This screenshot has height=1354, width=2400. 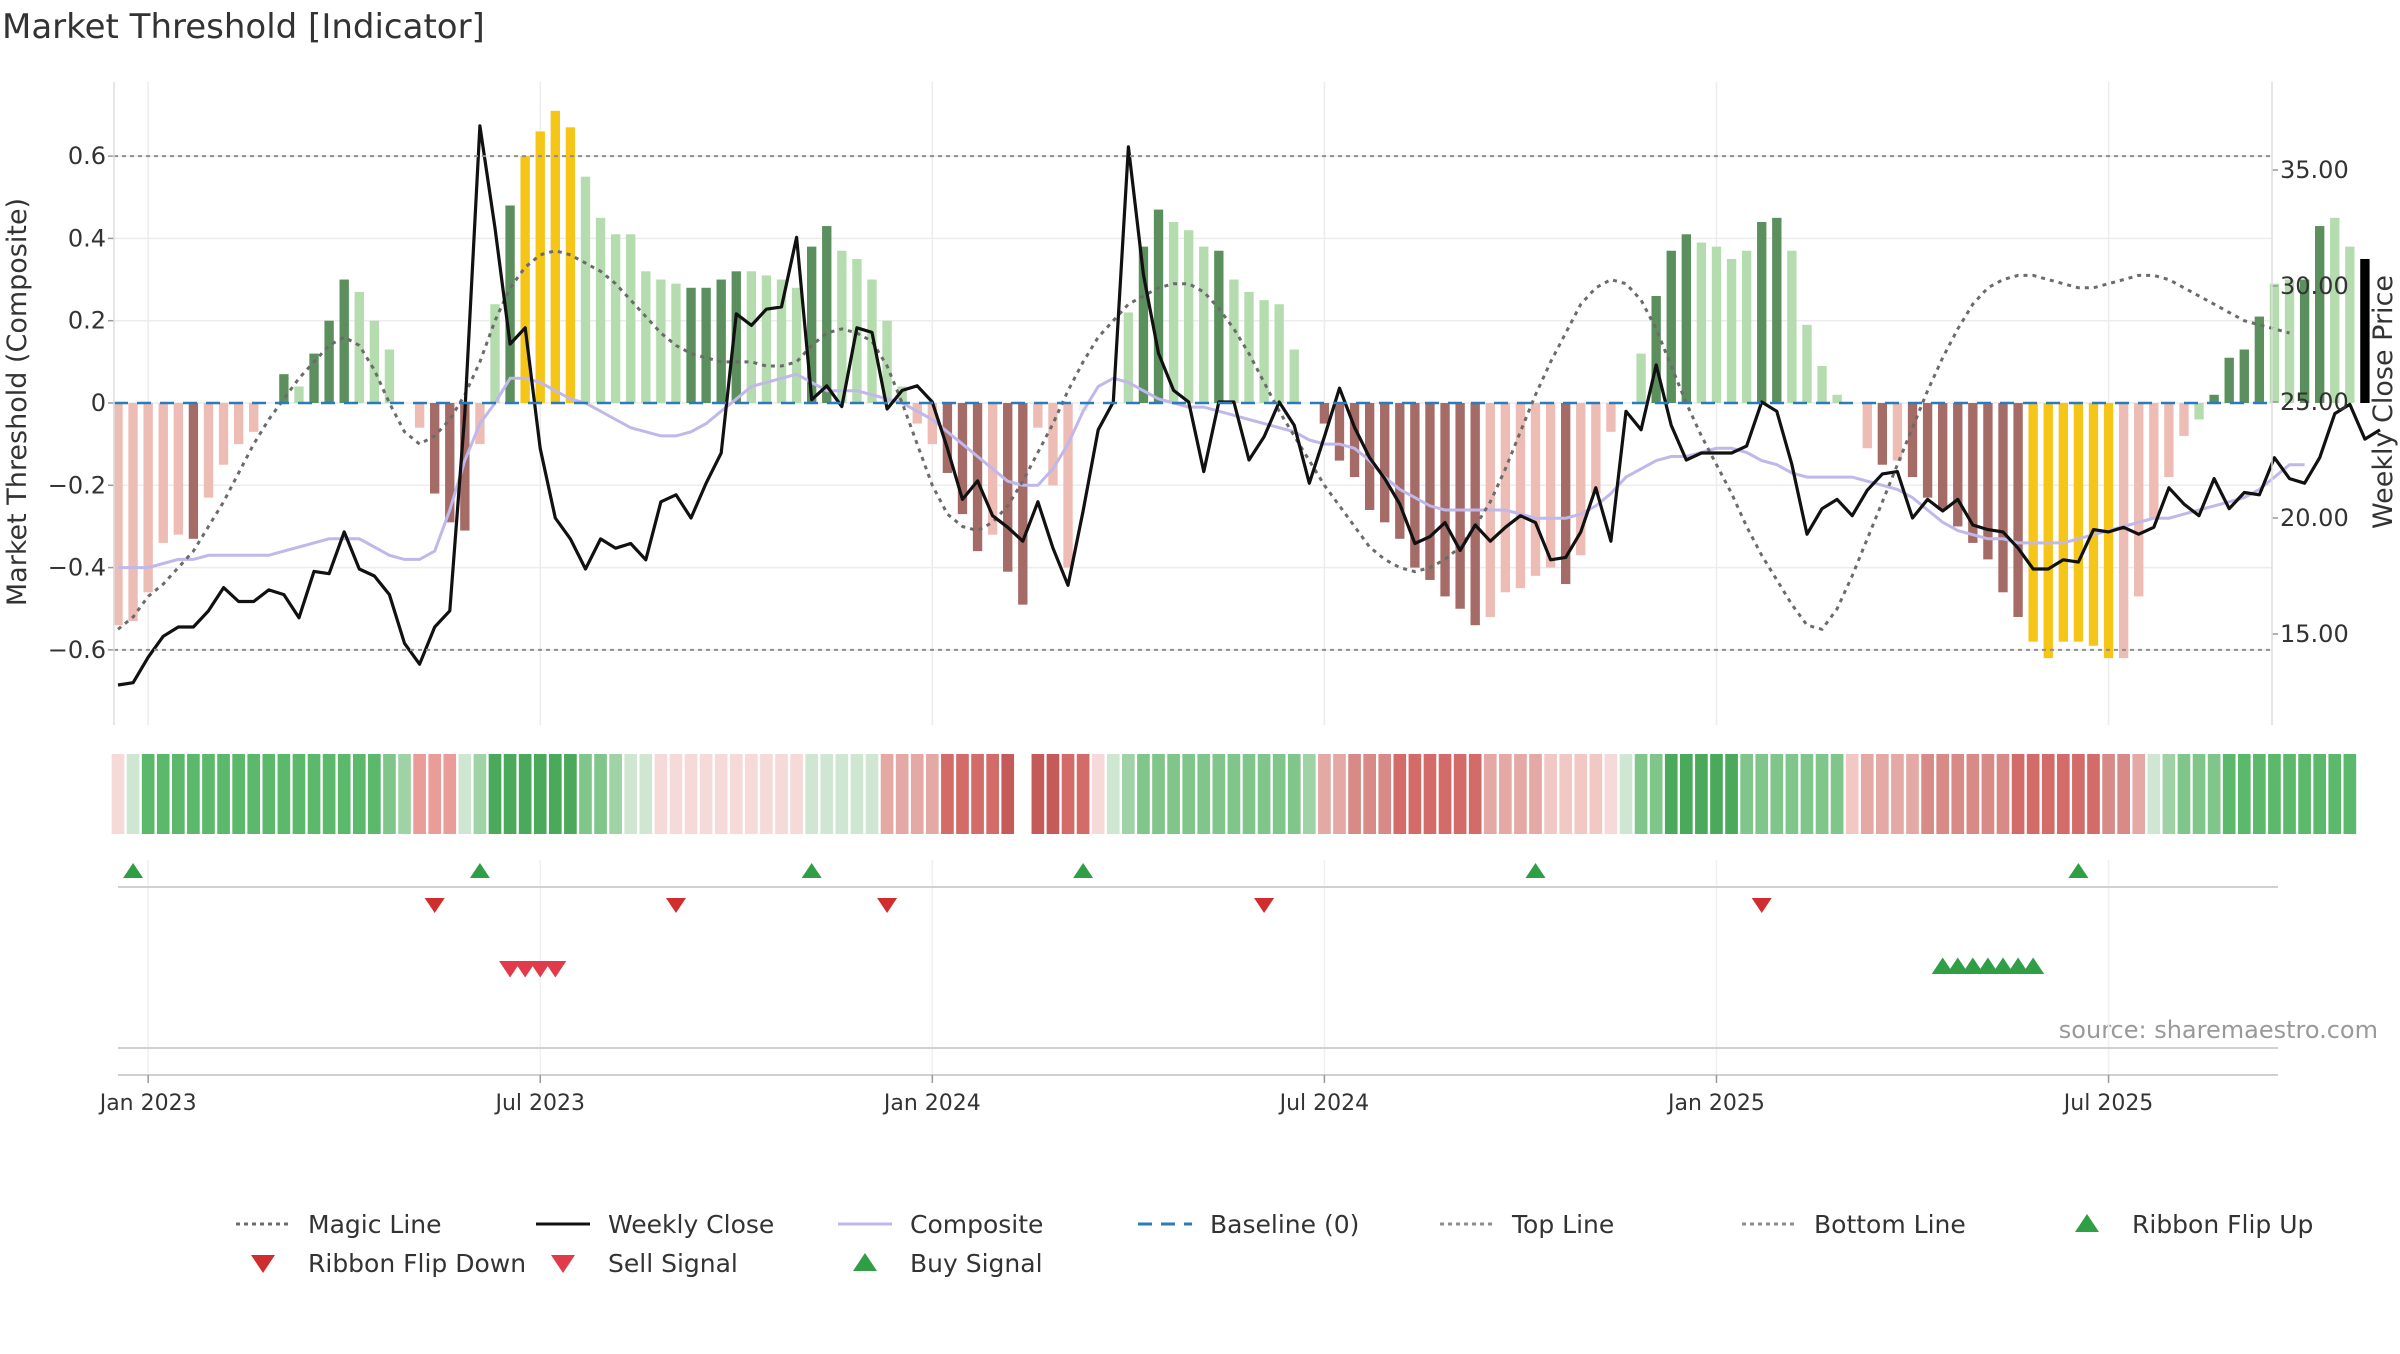 I want to click on x-tick-label: Jul 2025, so click(x=2108, y=1103).